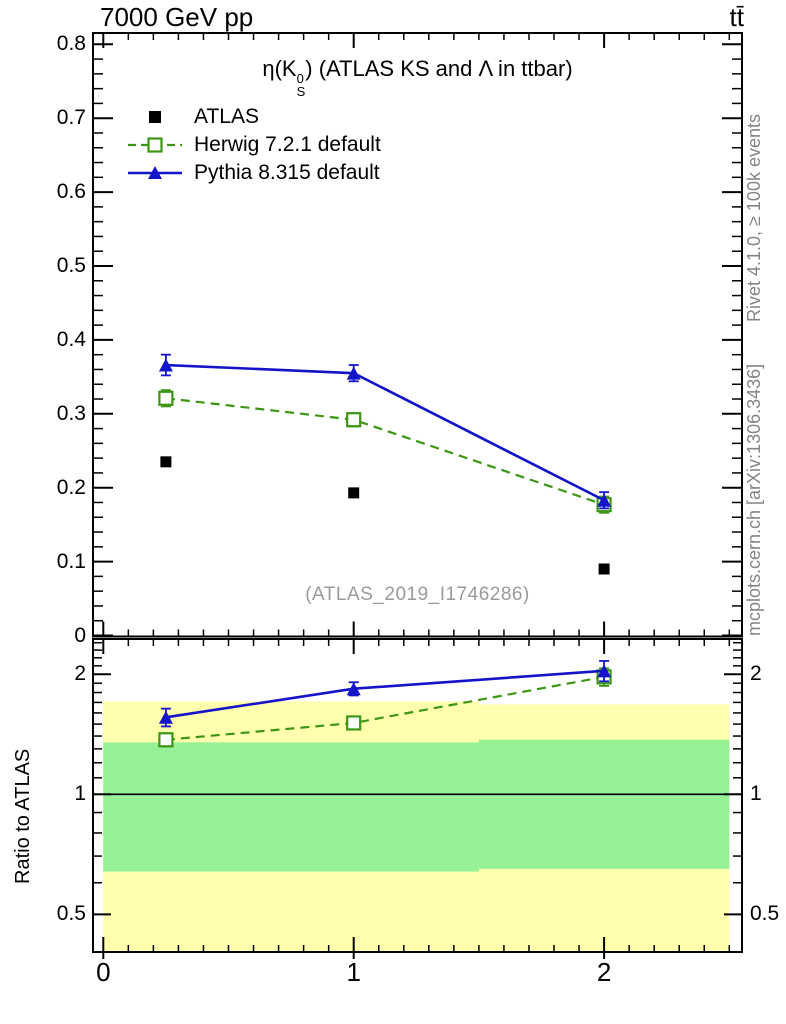 The width and height of the screenshot is (786, 1024). Describe the element at coordinates (287, 144) in the screenshot. I see `legend-label-herwig: Herwig 7.2.1 default` at that location.